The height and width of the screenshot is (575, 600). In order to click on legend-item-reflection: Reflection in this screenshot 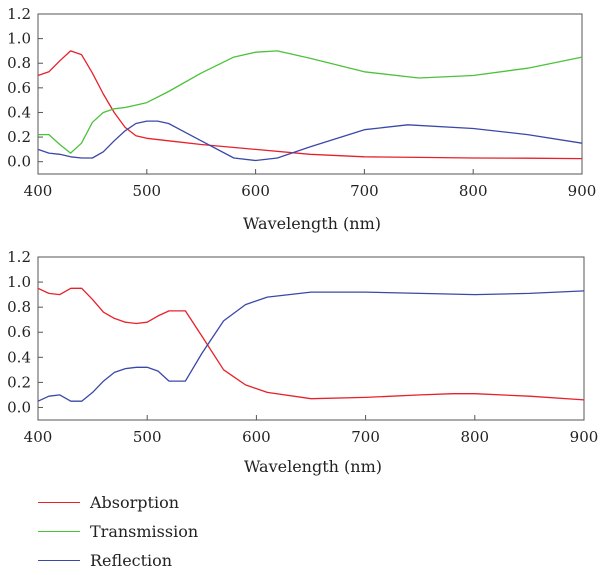, I will do `click(118, 560)`.